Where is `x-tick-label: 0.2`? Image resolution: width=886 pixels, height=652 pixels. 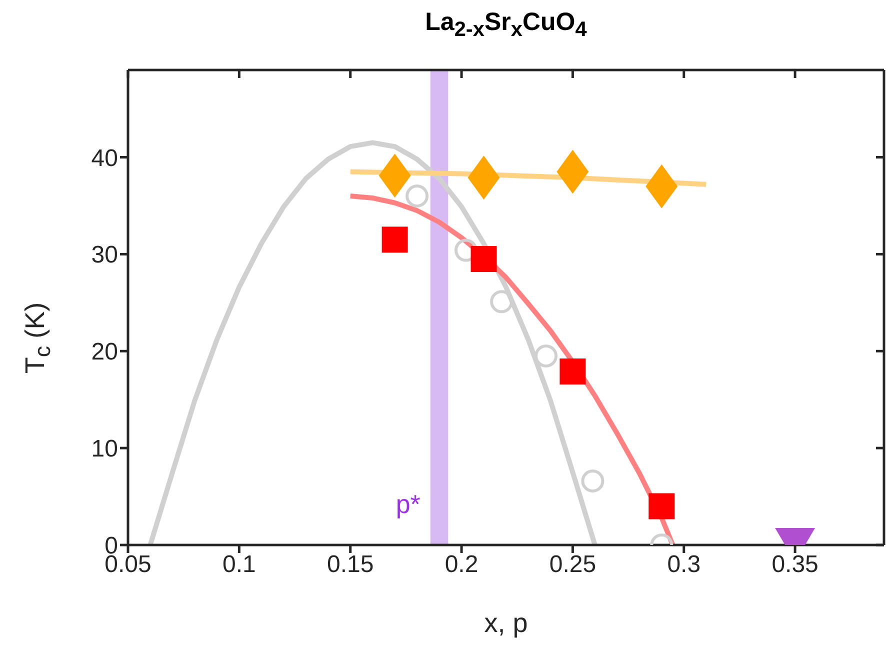
x-tick-label: 0.2 is located at coordinates (461, 564).